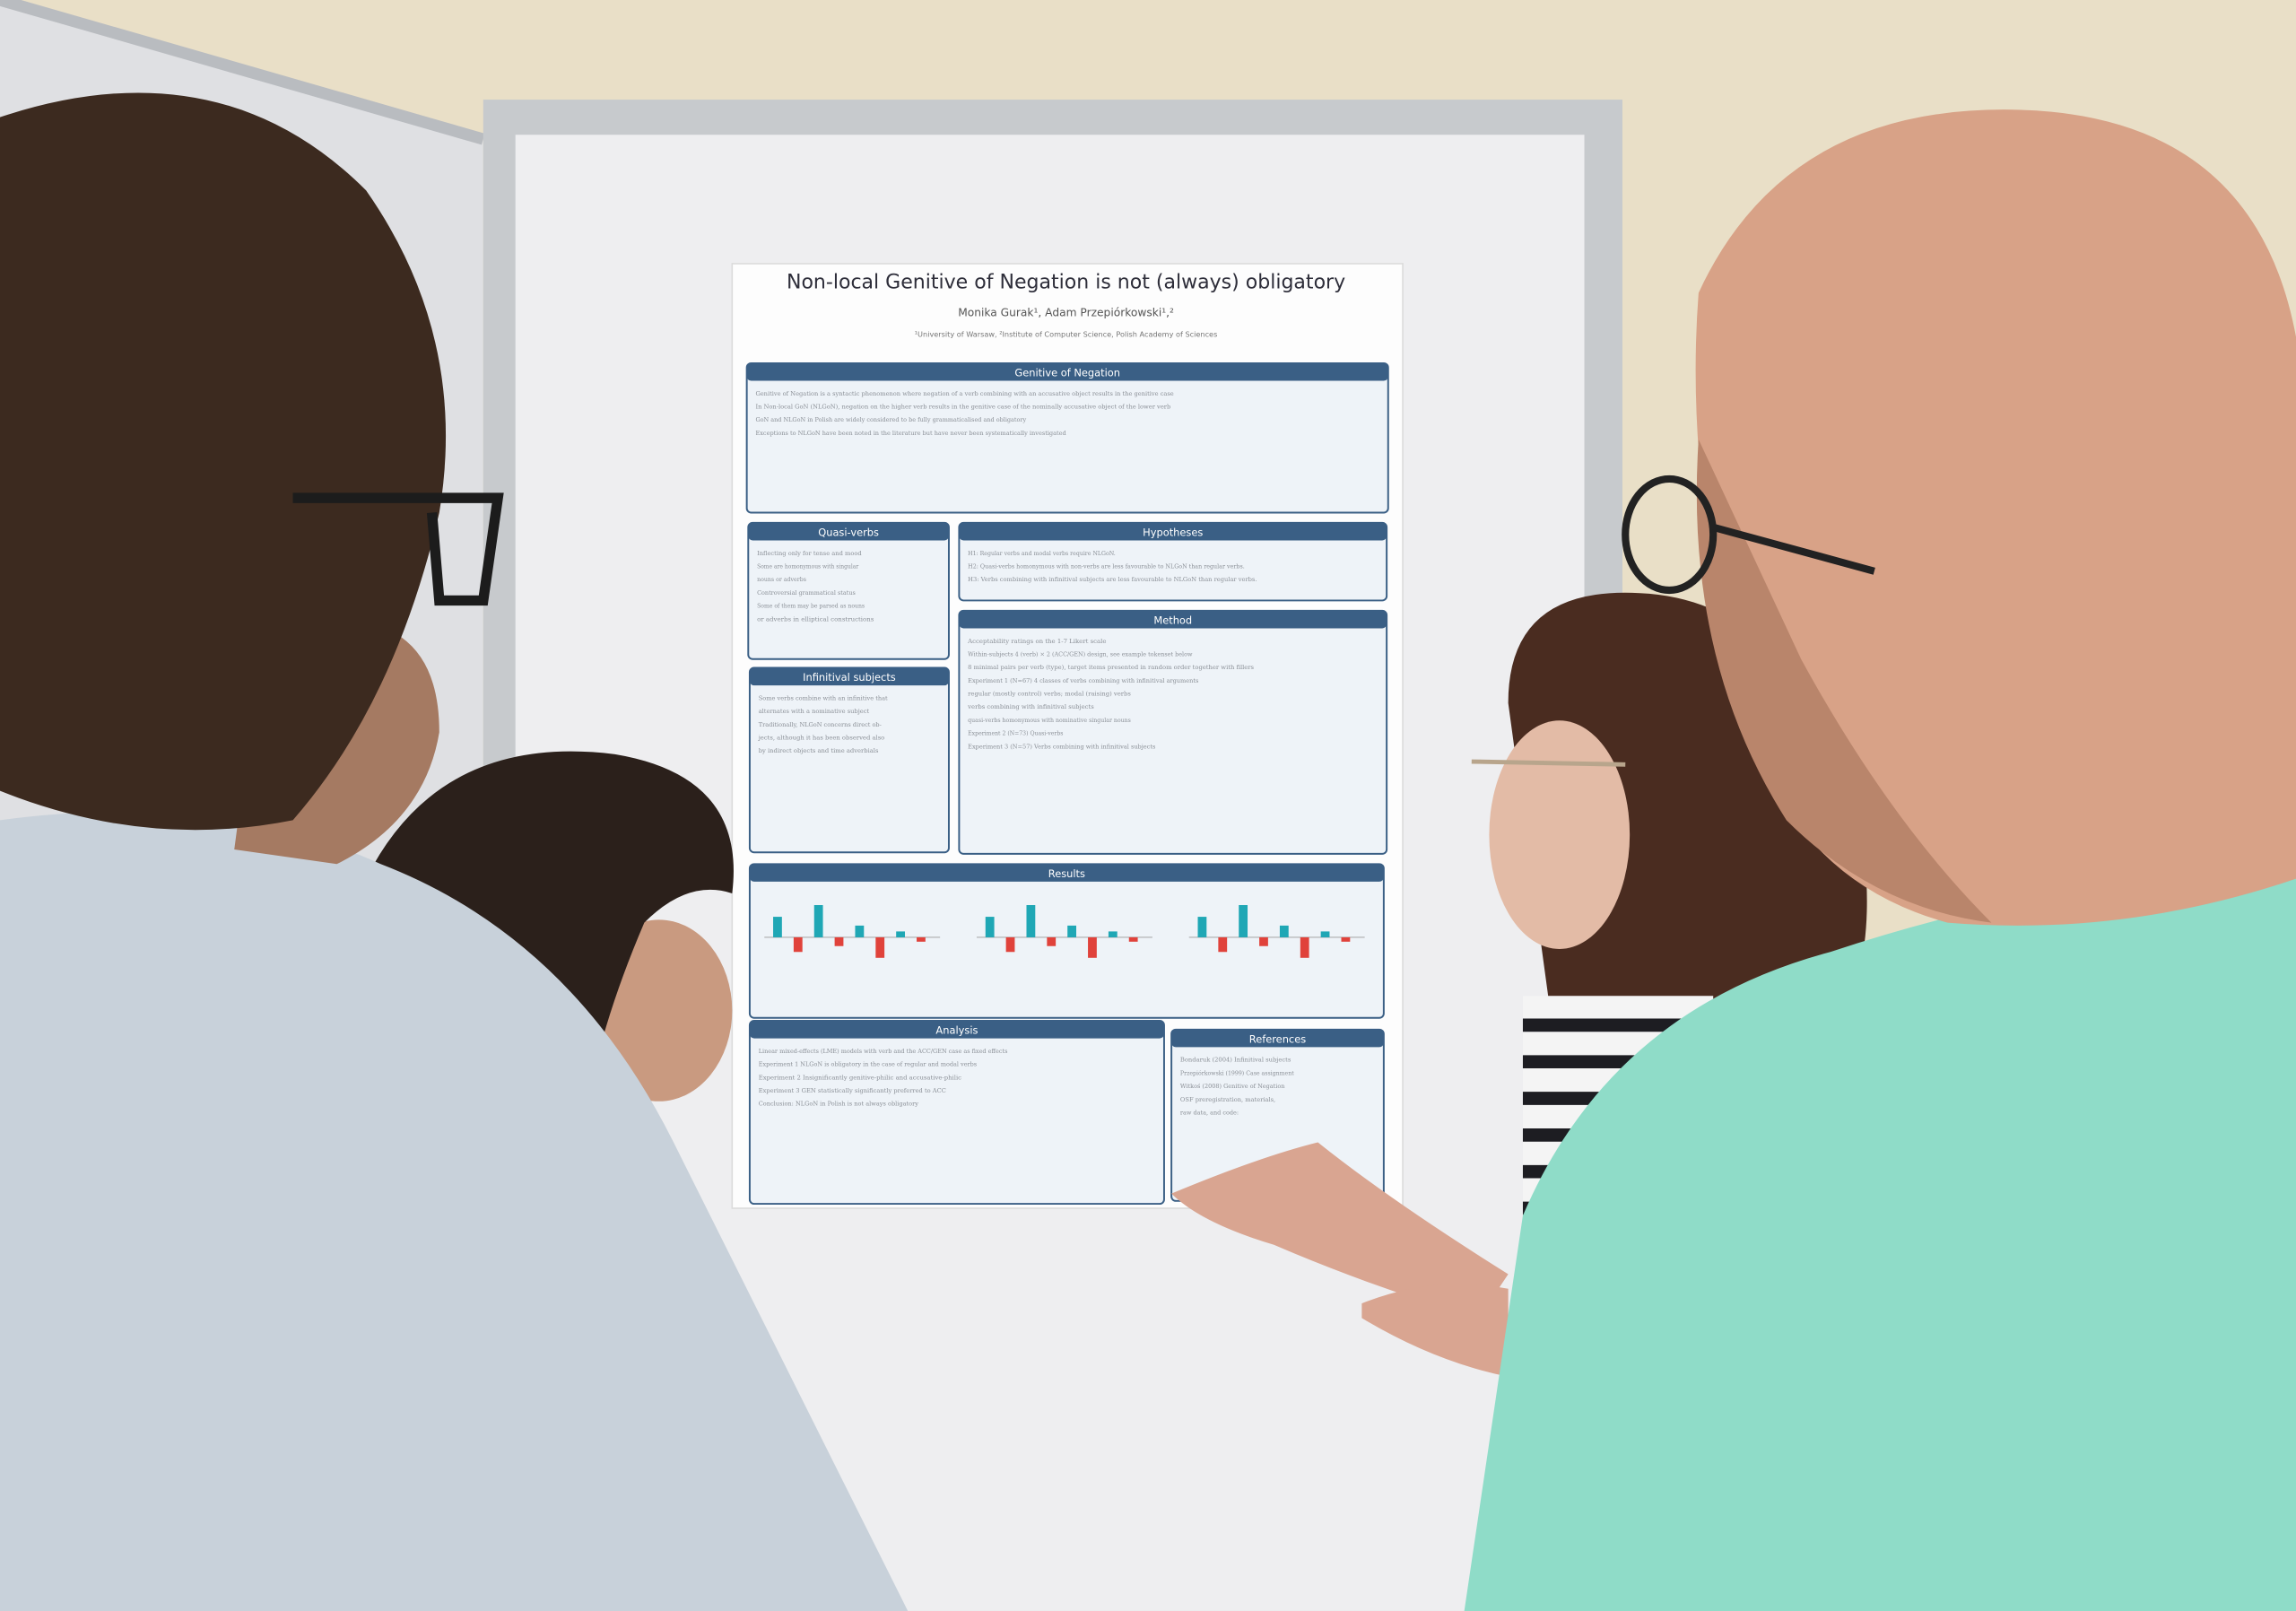 The width and height of the screenshot is (2296, 1611). I want to click on section-line: Some are homonymous with singular, so click(808, 566).